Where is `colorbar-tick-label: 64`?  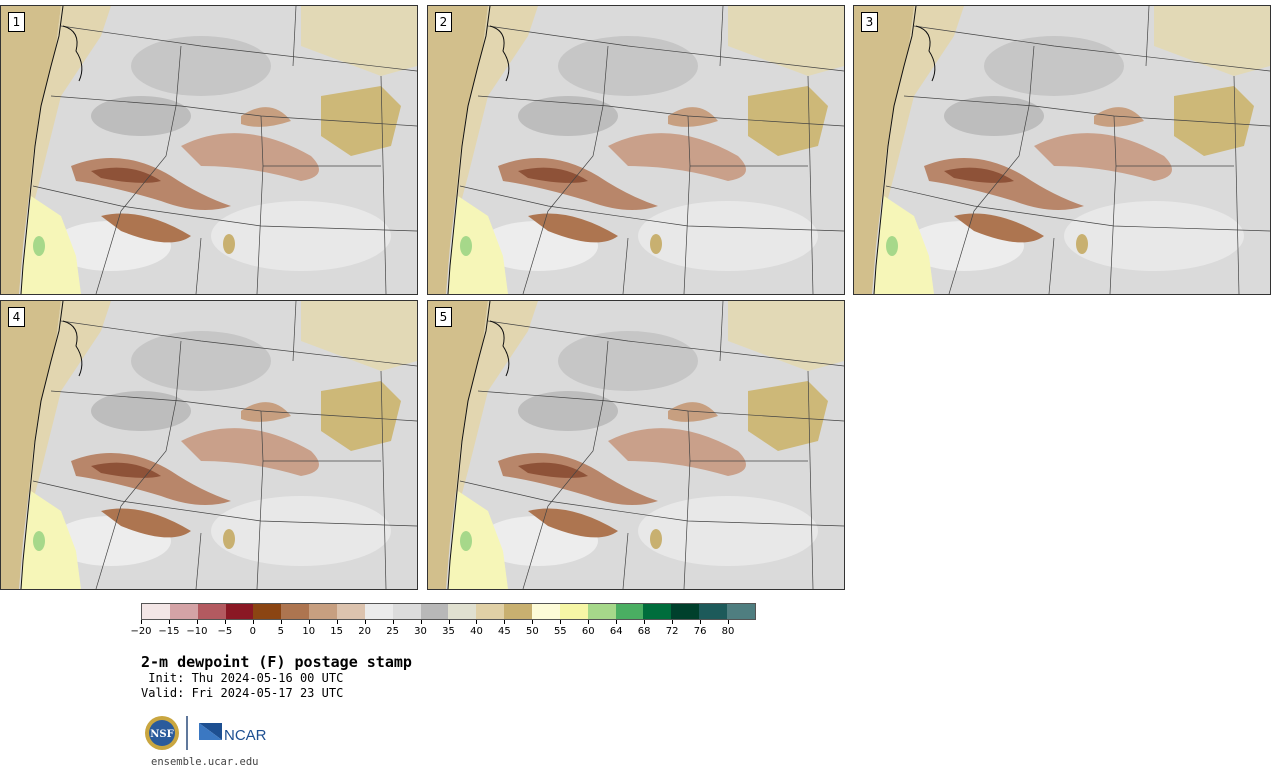
colorbar-tick-label: 64 is located at coordinates (616, 631).